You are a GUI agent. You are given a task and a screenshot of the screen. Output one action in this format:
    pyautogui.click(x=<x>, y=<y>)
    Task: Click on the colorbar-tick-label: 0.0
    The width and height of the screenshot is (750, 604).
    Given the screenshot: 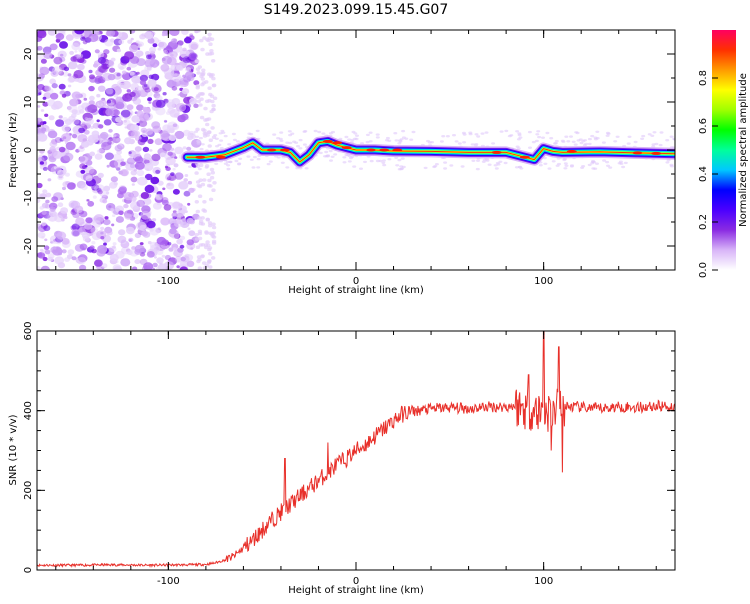 What is the action you would take?
    pyautogui.click(x=703, y=270)
    